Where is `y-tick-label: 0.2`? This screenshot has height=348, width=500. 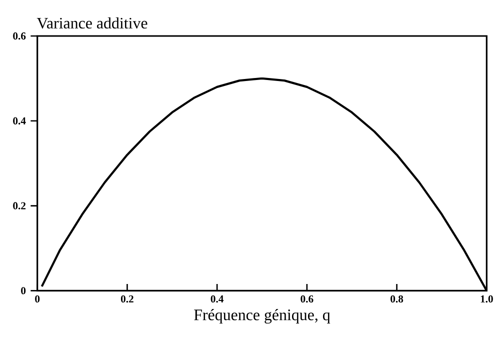 y-tick-label: 0.2 is located at coordinates (19, 206).